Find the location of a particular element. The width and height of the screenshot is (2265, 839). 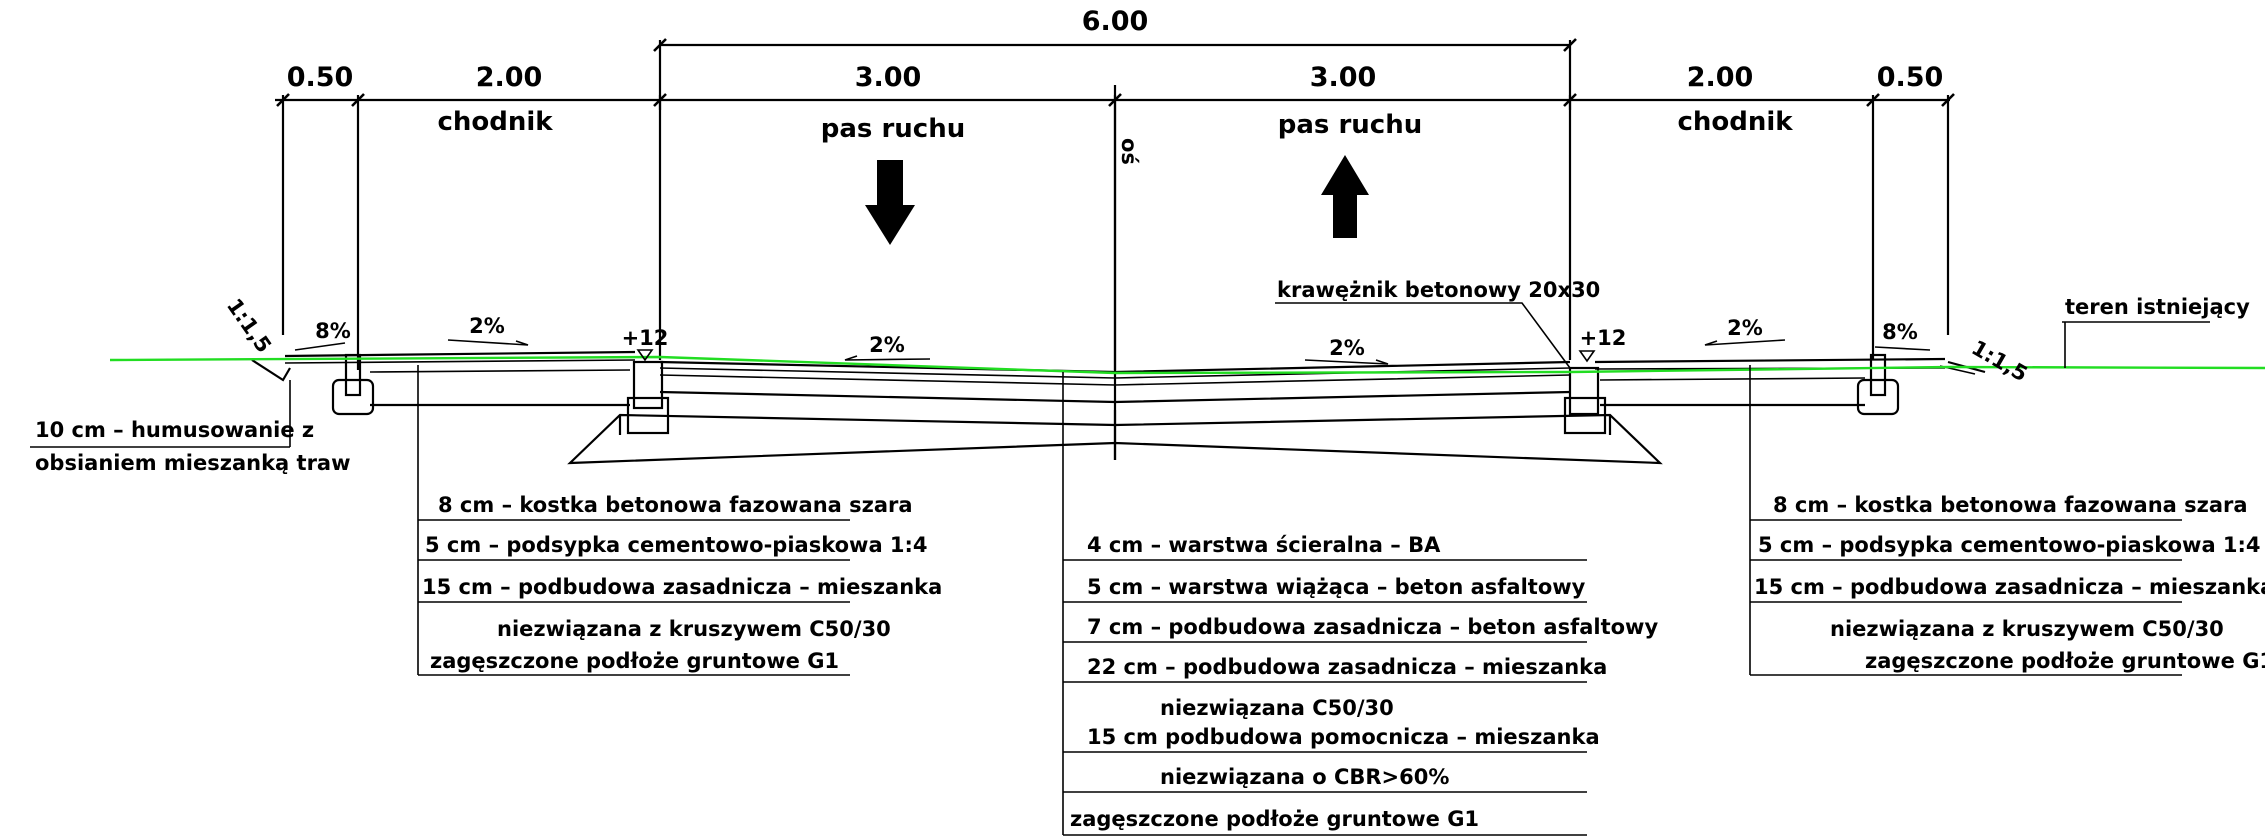

label-terrain: teren istniejący is located at coordinates (2157, 307).